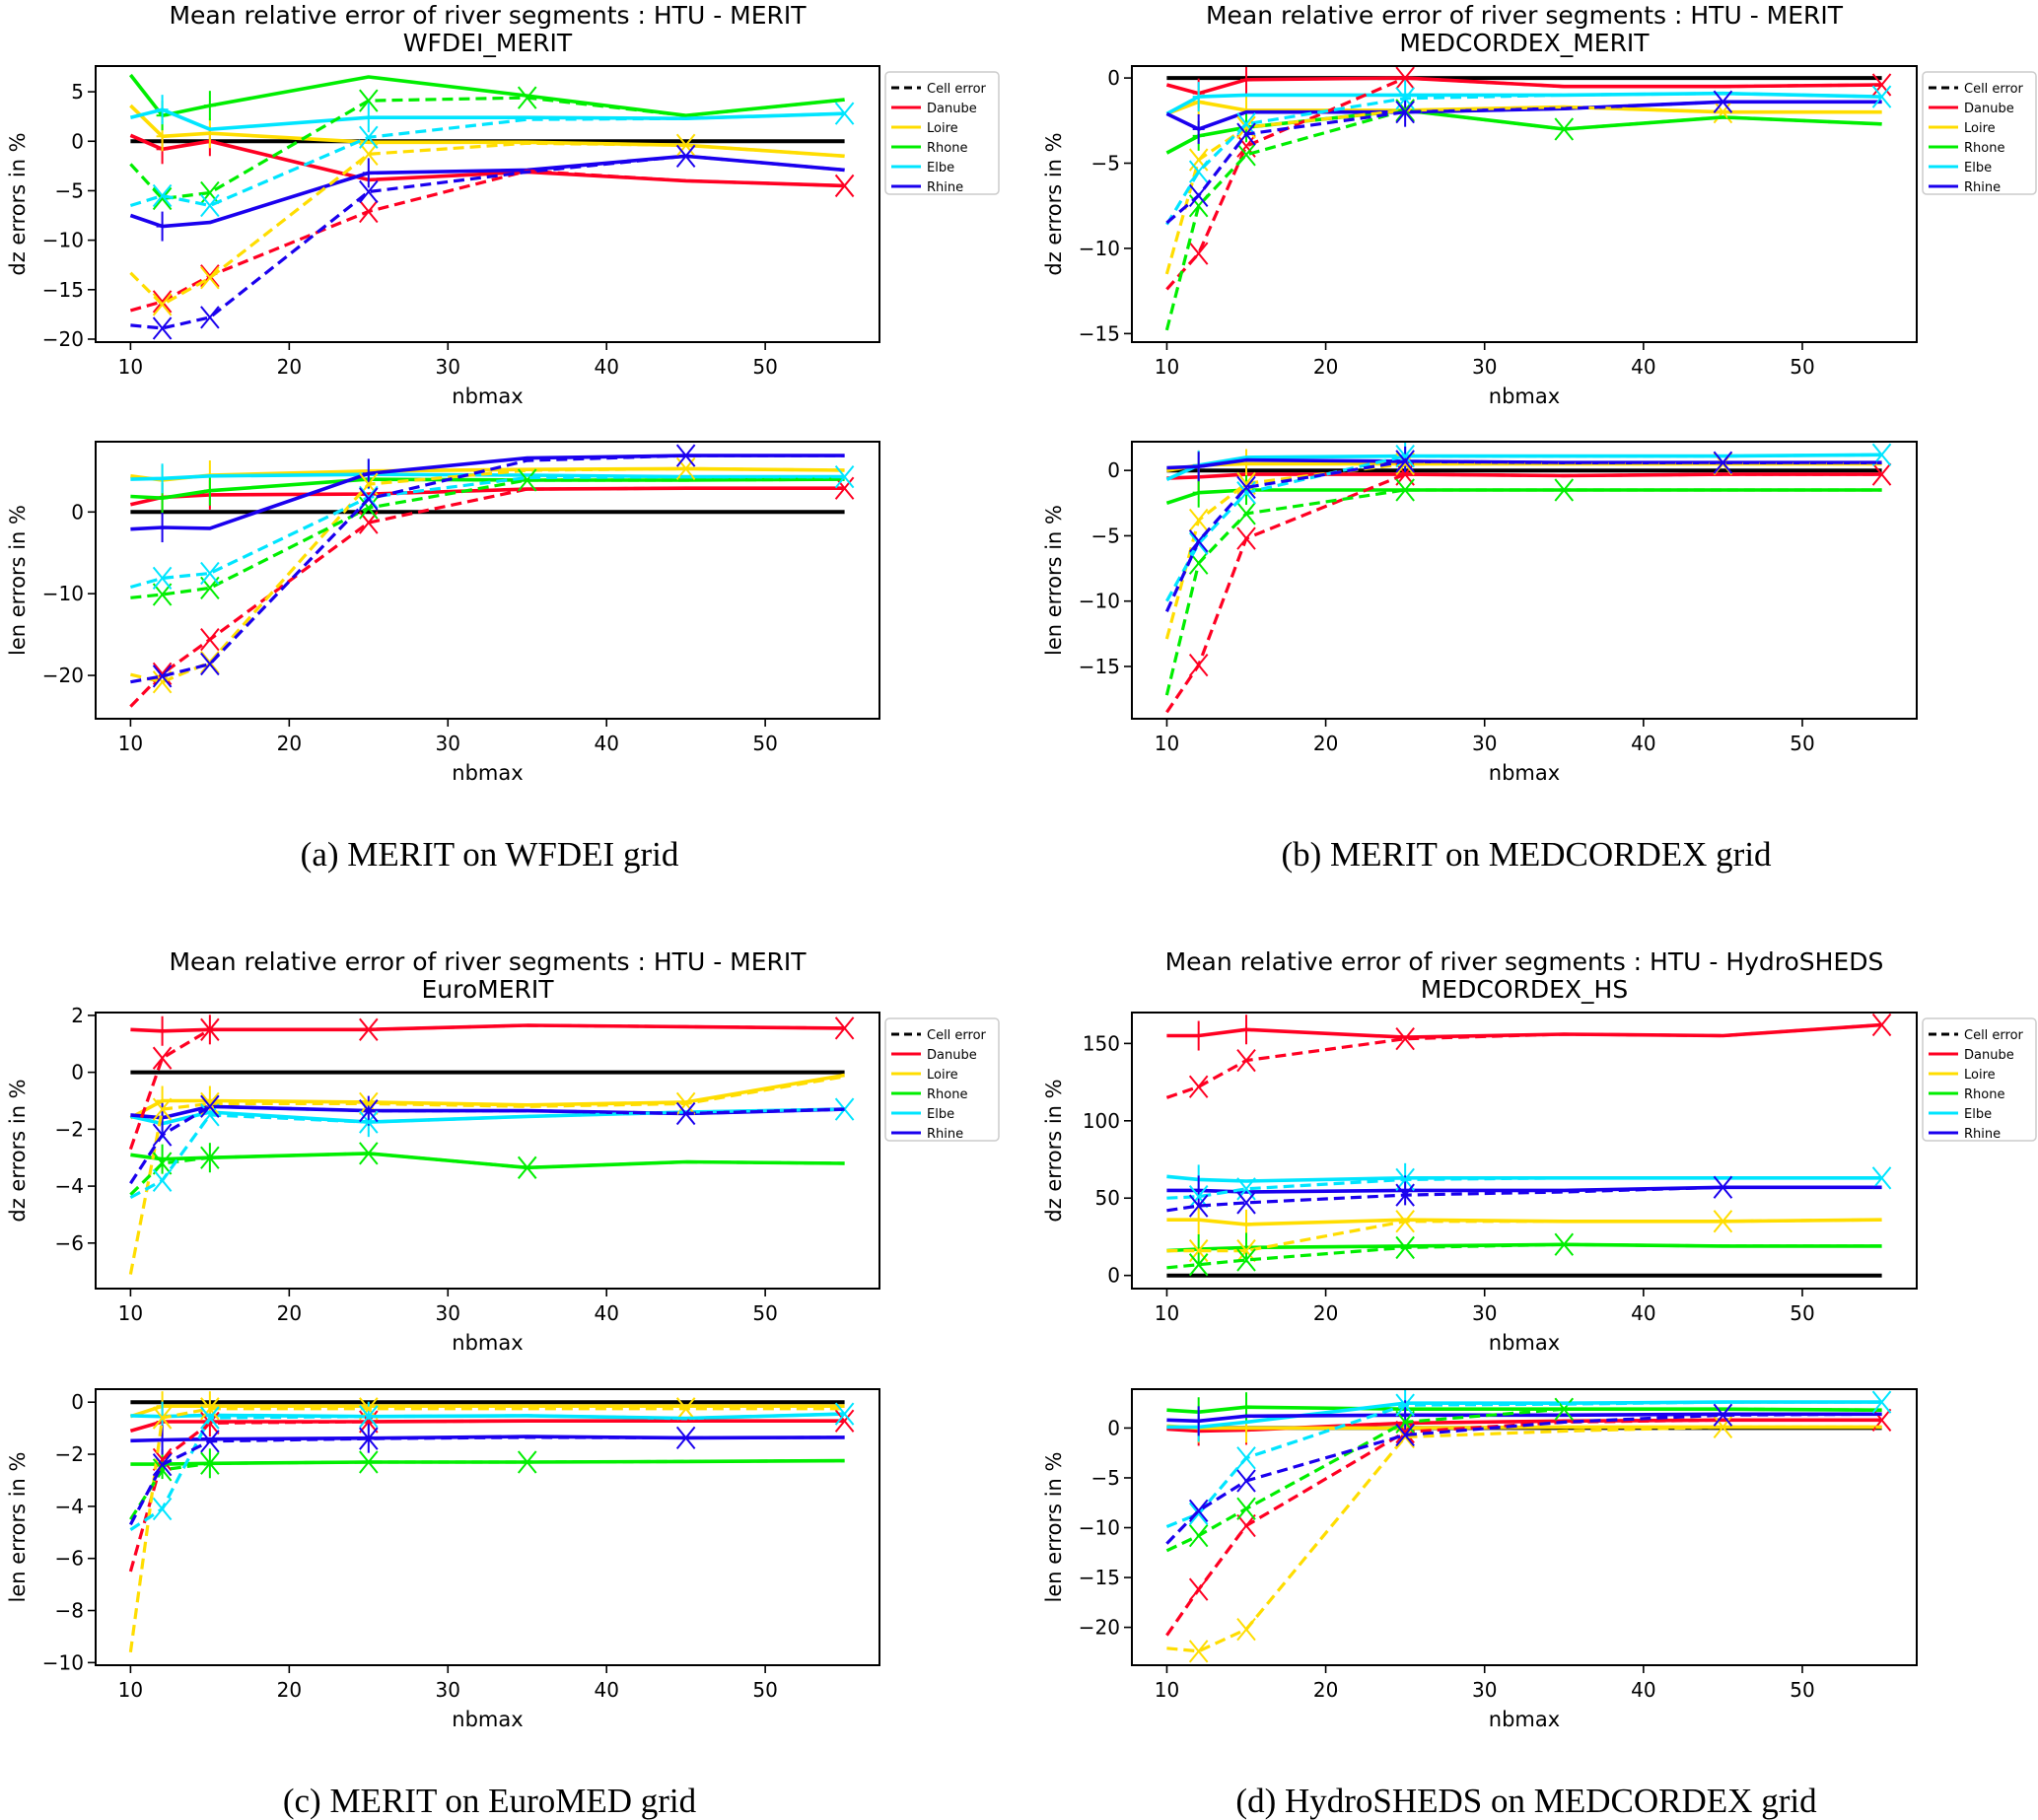 The image size is (2038, 1820). Describe the element at coordinates (63, 339) in the screenshot. I see `y-tick-label: −20` at that location.